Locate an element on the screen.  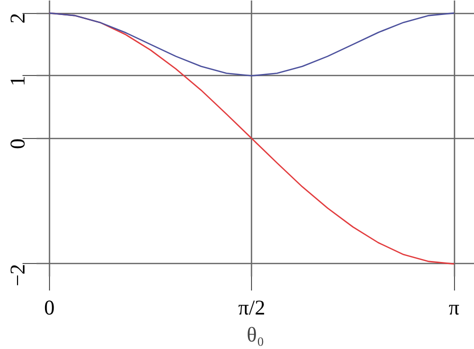
y-tick-label: 2 is located at coordinates (18, 18).